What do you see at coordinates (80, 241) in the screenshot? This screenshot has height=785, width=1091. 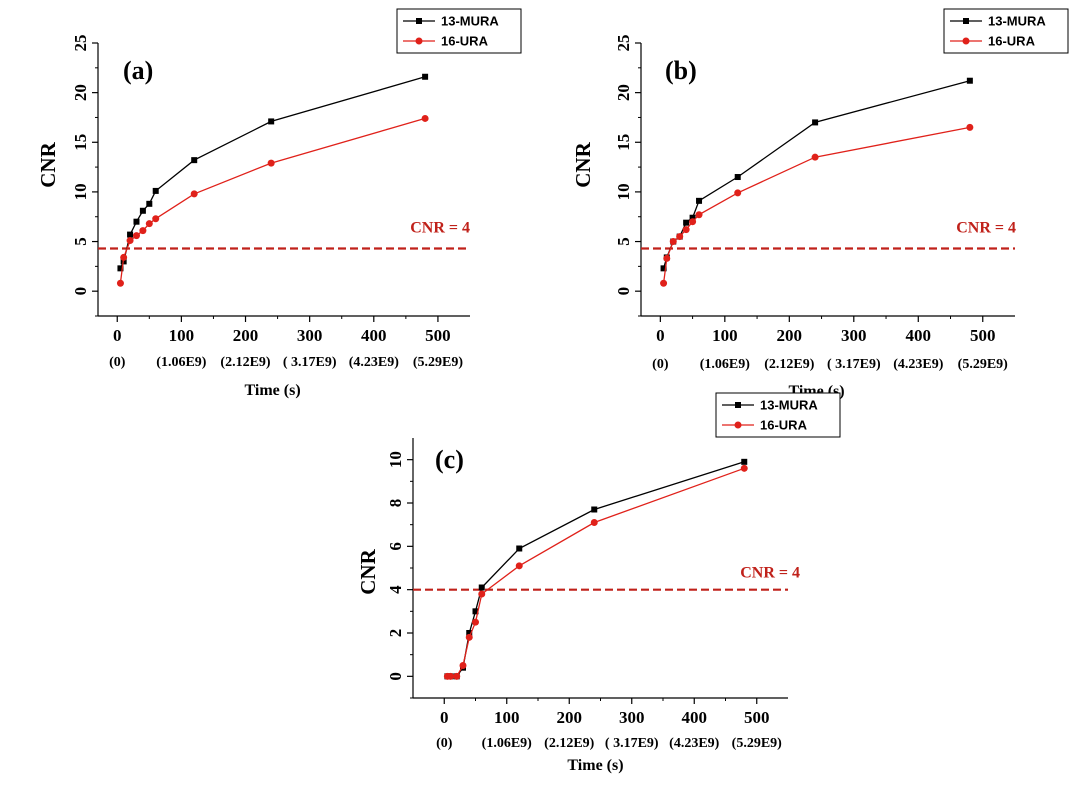 I see `y-tick-label: 5` at bounding box center [80, 241].